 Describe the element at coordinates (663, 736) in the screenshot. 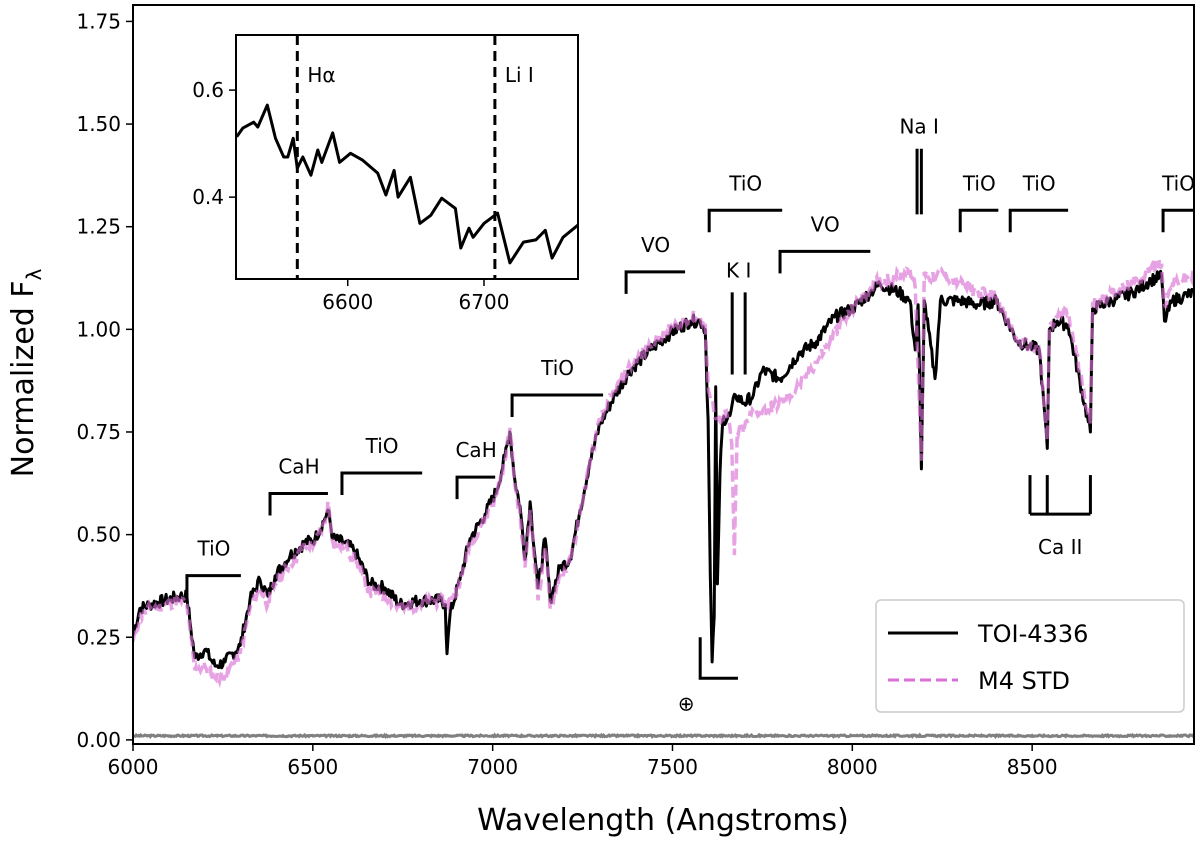

I see `error-series-line` at that location.